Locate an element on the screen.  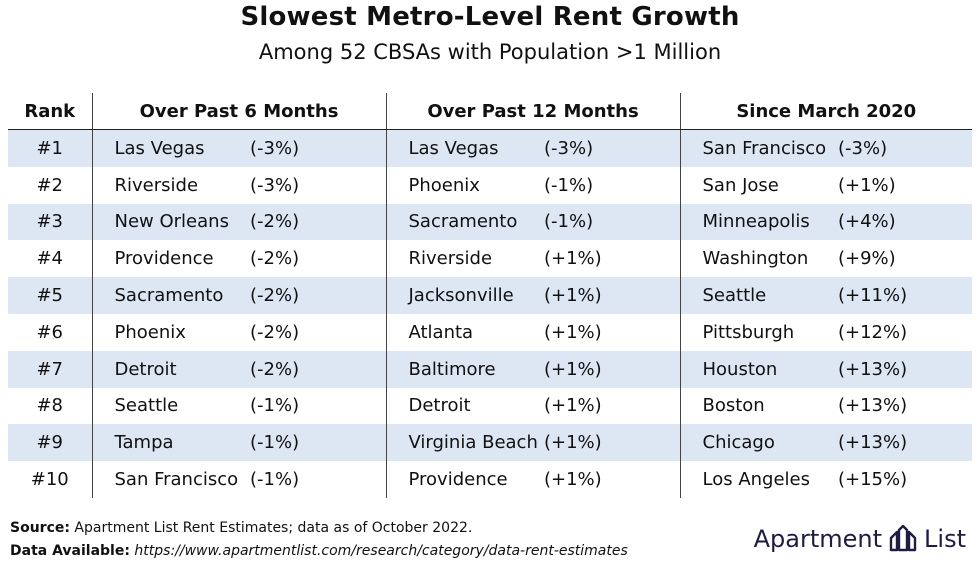
header-12-months: Over Past 12 Months is located at coordinates (533, 111).